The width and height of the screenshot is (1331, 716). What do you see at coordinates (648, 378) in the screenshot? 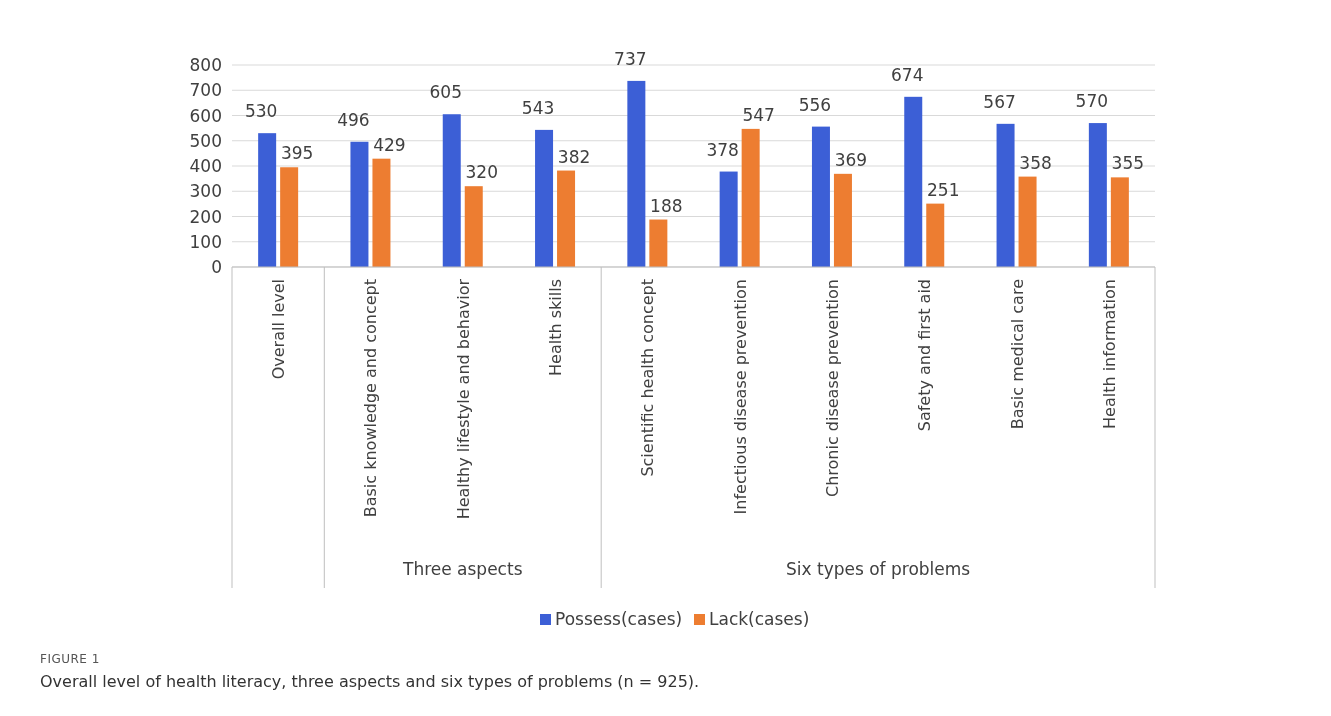
I see `x-tick-label: Scientific health concept` at bounding box center [648, 378].